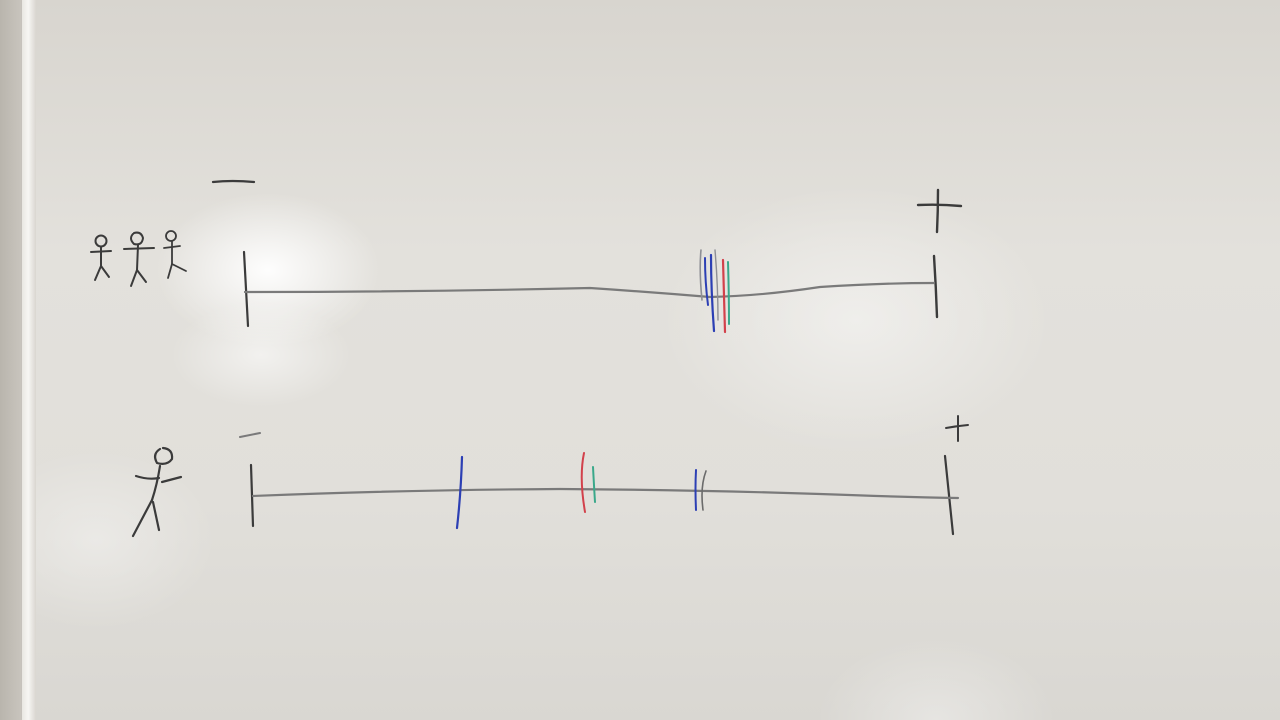  I want to click on top-stick-figures, so click(138, 258).